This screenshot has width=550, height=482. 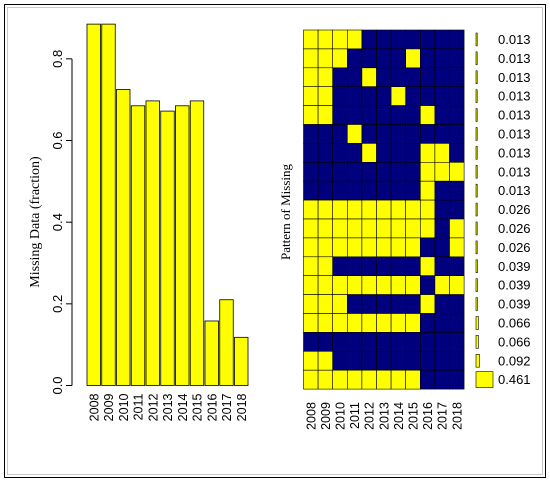 I want to click on pattern-x-tick-label: 2011, so click(x=355, y=415).